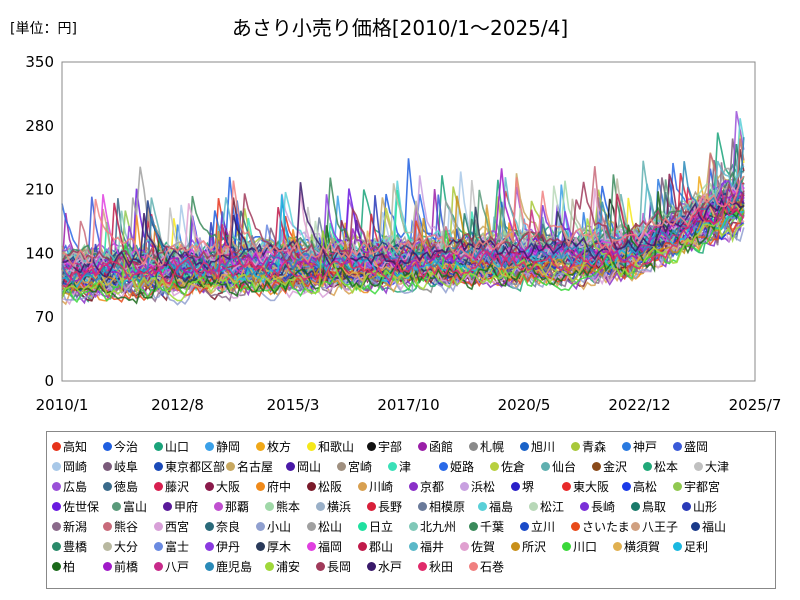  Describe the element at coordinates (645, 446) in the screenshot. I see `legend-label: 神戸` at that location.